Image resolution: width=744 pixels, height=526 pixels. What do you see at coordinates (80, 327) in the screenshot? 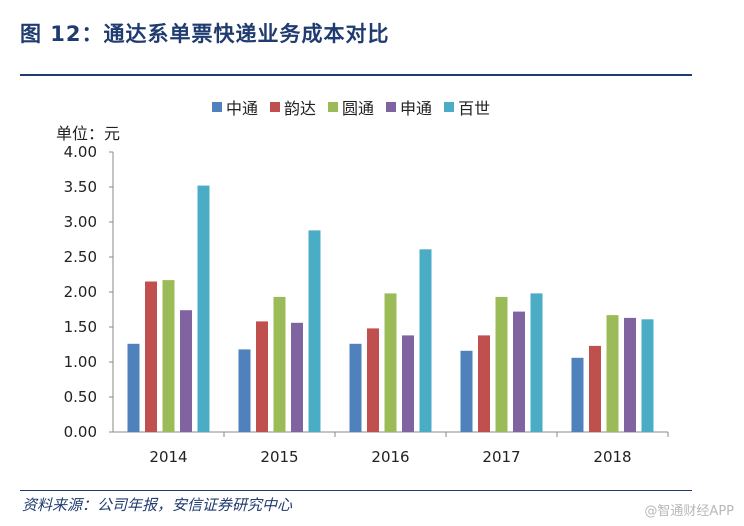
I see `y-tick-label: 1.50` at bounding box center [80, 327].